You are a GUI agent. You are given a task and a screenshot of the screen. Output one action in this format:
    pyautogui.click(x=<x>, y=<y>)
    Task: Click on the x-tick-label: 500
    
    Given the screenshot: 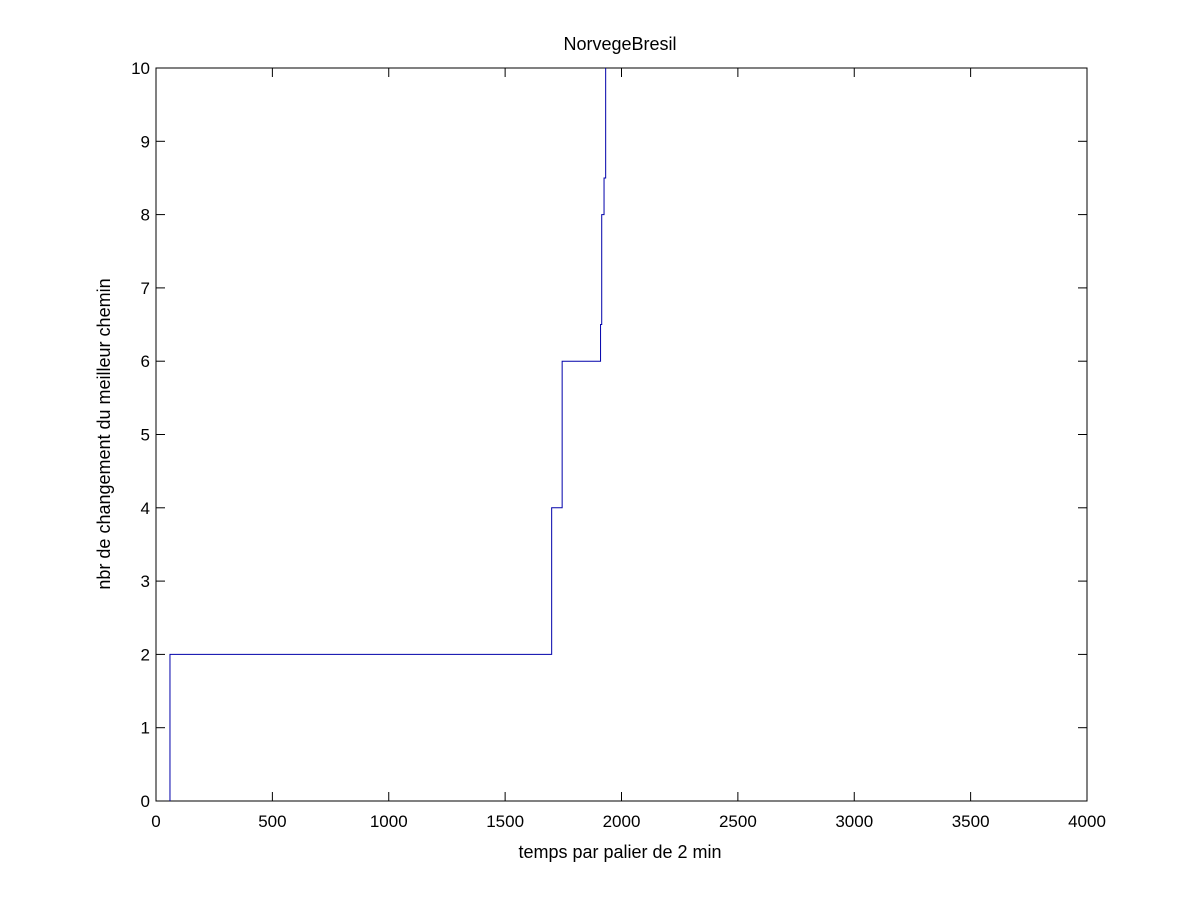 What is the action you would take?
    pyautogui.click(x=272, y=821)
    